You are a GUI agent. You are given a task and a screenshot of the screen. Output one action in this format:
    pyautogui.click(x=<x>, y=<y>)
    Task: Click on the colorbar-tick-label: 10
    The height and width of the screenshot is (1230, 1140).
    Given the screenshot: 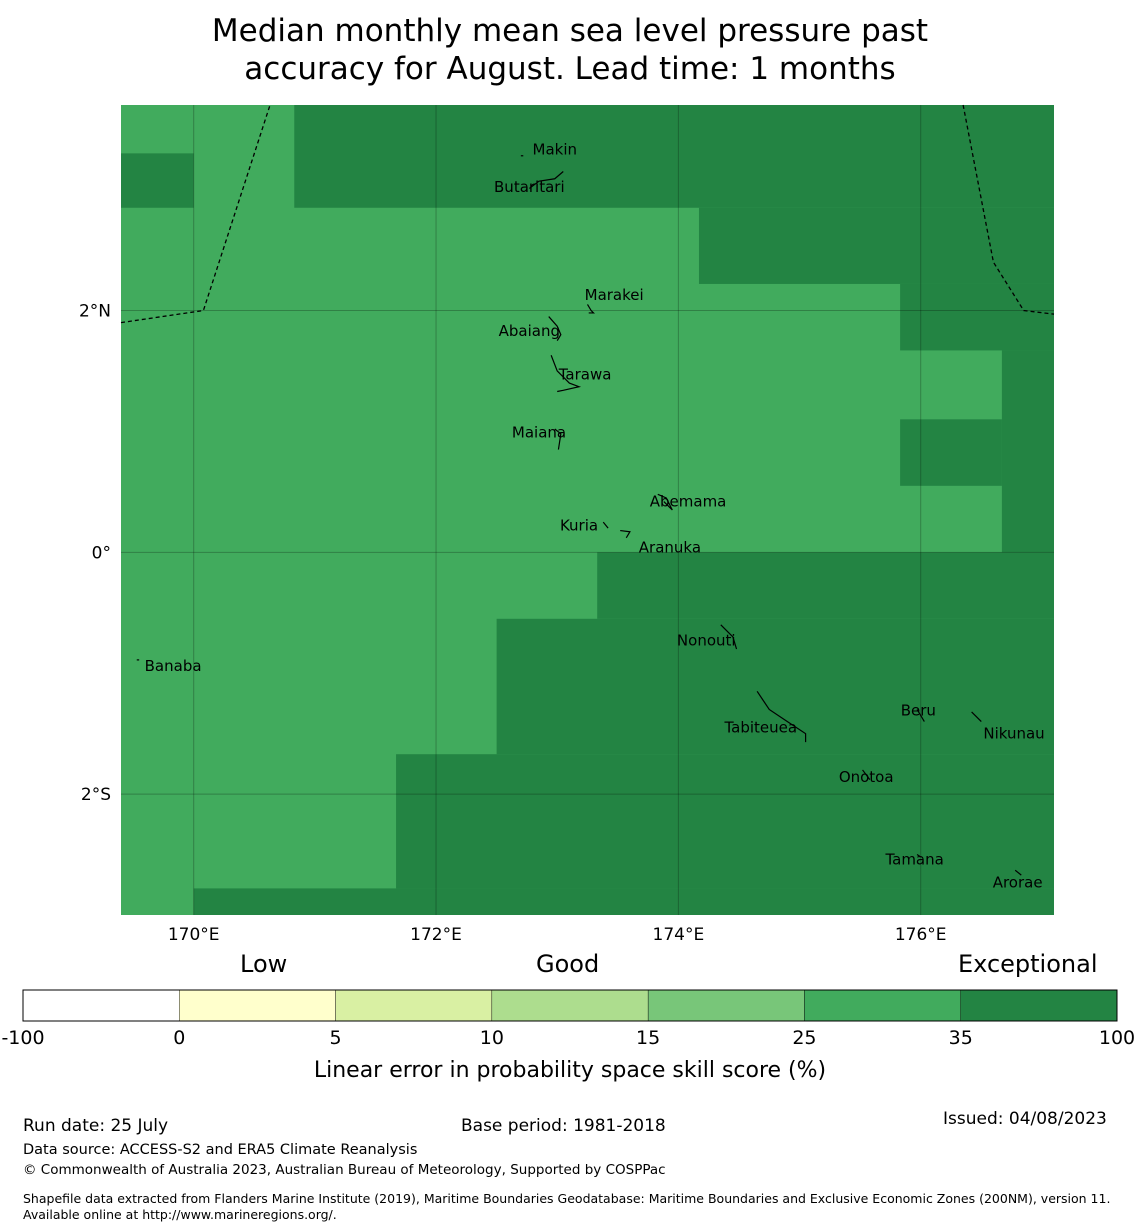 What is the action you would take?
    pyautogui.click(x=492, y=1038)
    